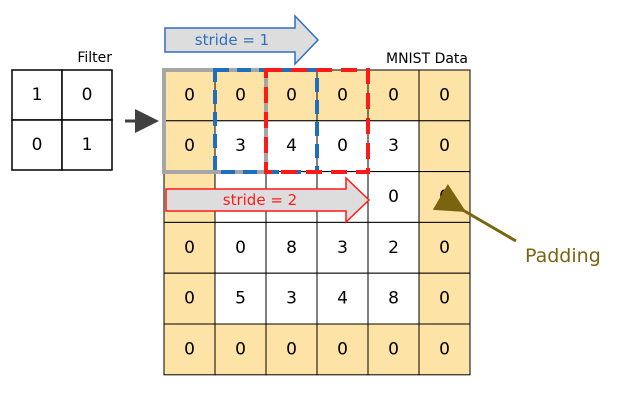 The width and height of the screenshot is (619, 400). I want to click on stride-1-label: stride = 1, so click(232, 40).